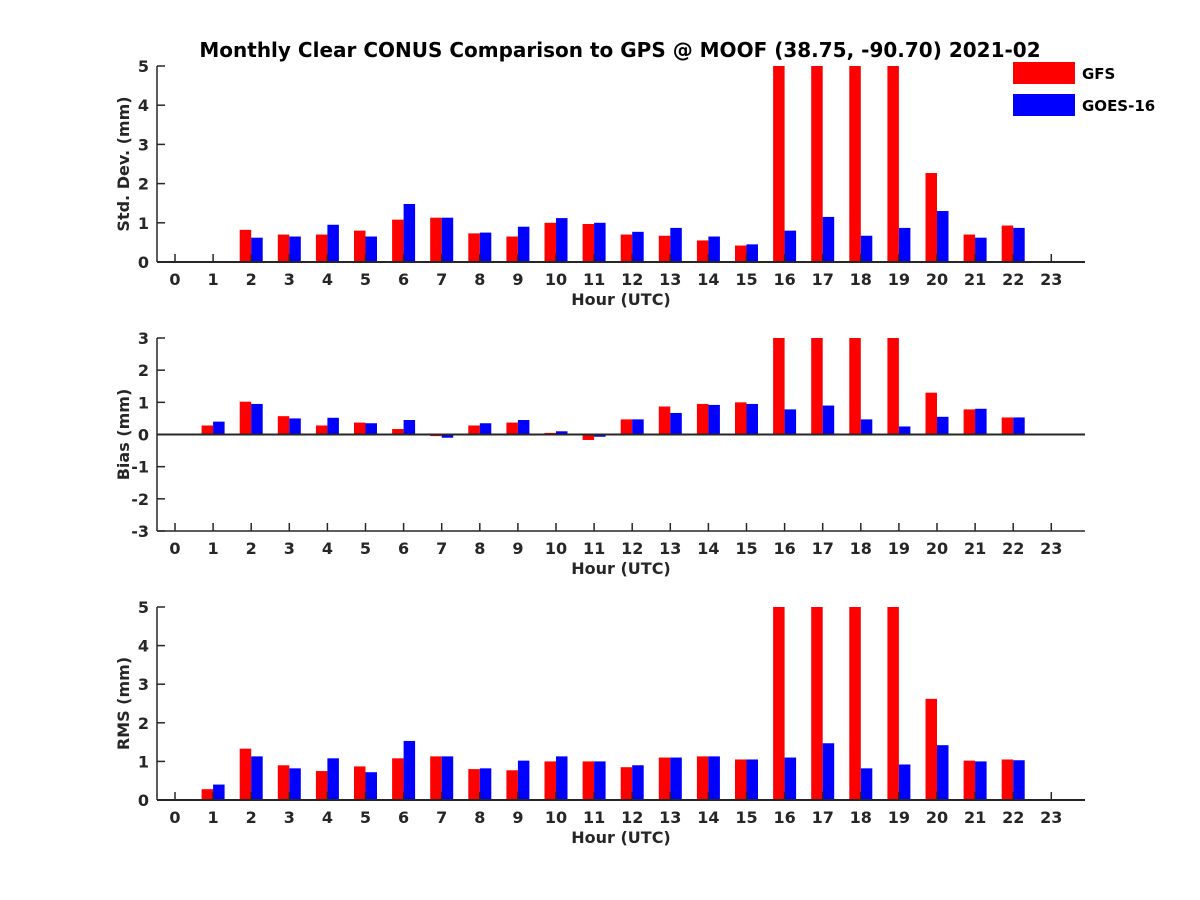 The height and width of the screenshot is (900, 1200). What do you see at coordinates (1098, 74) in the screenshot?
I see `legend-label-gfs: GFS` at bounding box center [1098, 74].